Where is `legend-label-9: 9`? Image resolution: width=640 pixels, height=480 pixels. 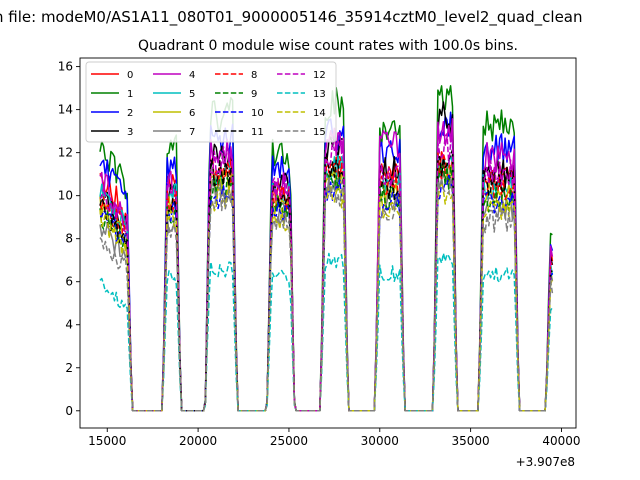 legend-label-9: 9 is located at coordinates (254, 94).